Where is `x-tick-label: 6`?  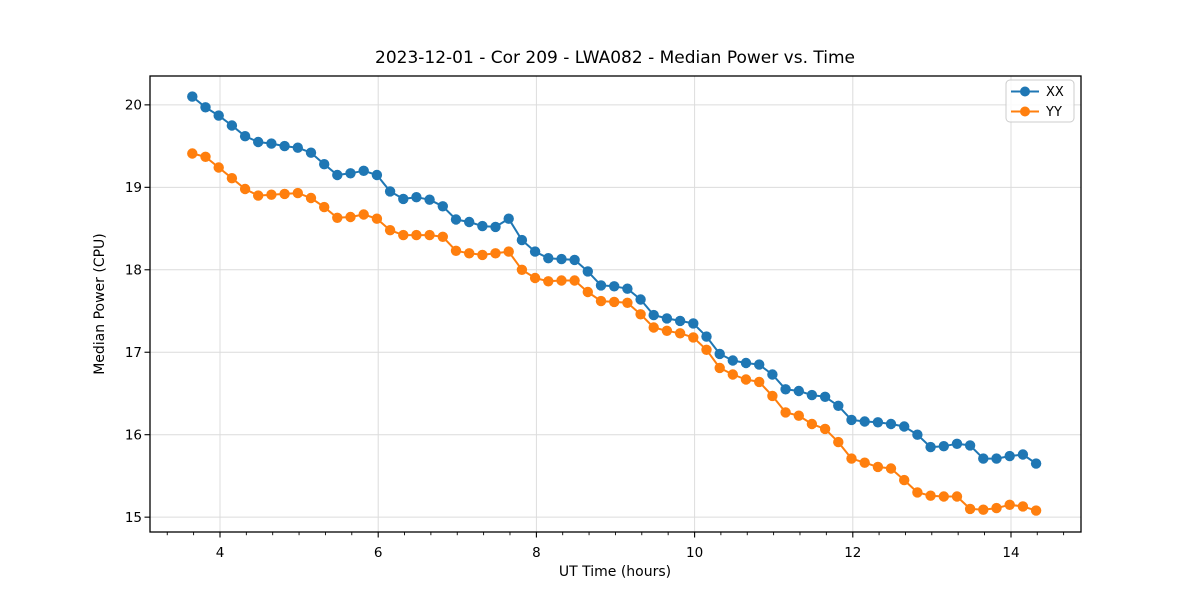
x-tick-label: 6 is located at coordinates (378, 553).